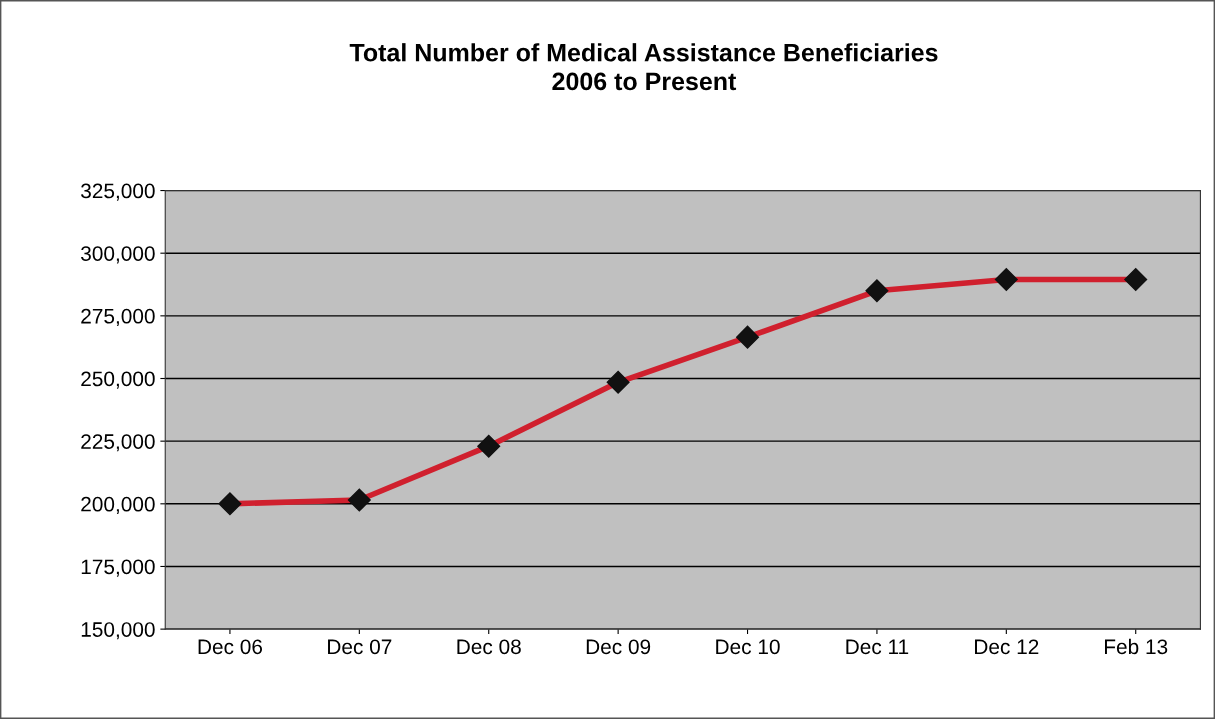 The width and height of the screenshot is (1215, 719). What do you see at coordinates (748, 647) in the screenshot?
I see `x-tick-label: Dec 10` at bounding box center [748, 647].